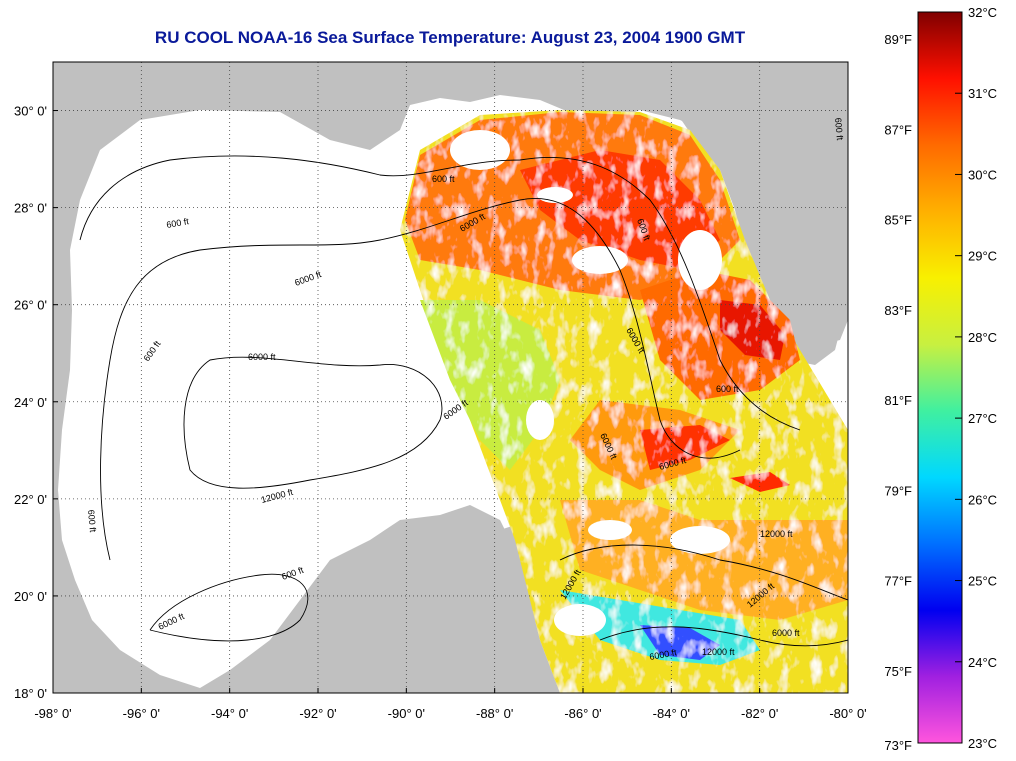  Describe the element at coordinates (680, 642) in the screenshot. I see `swath-caribbean-cold` at that location.